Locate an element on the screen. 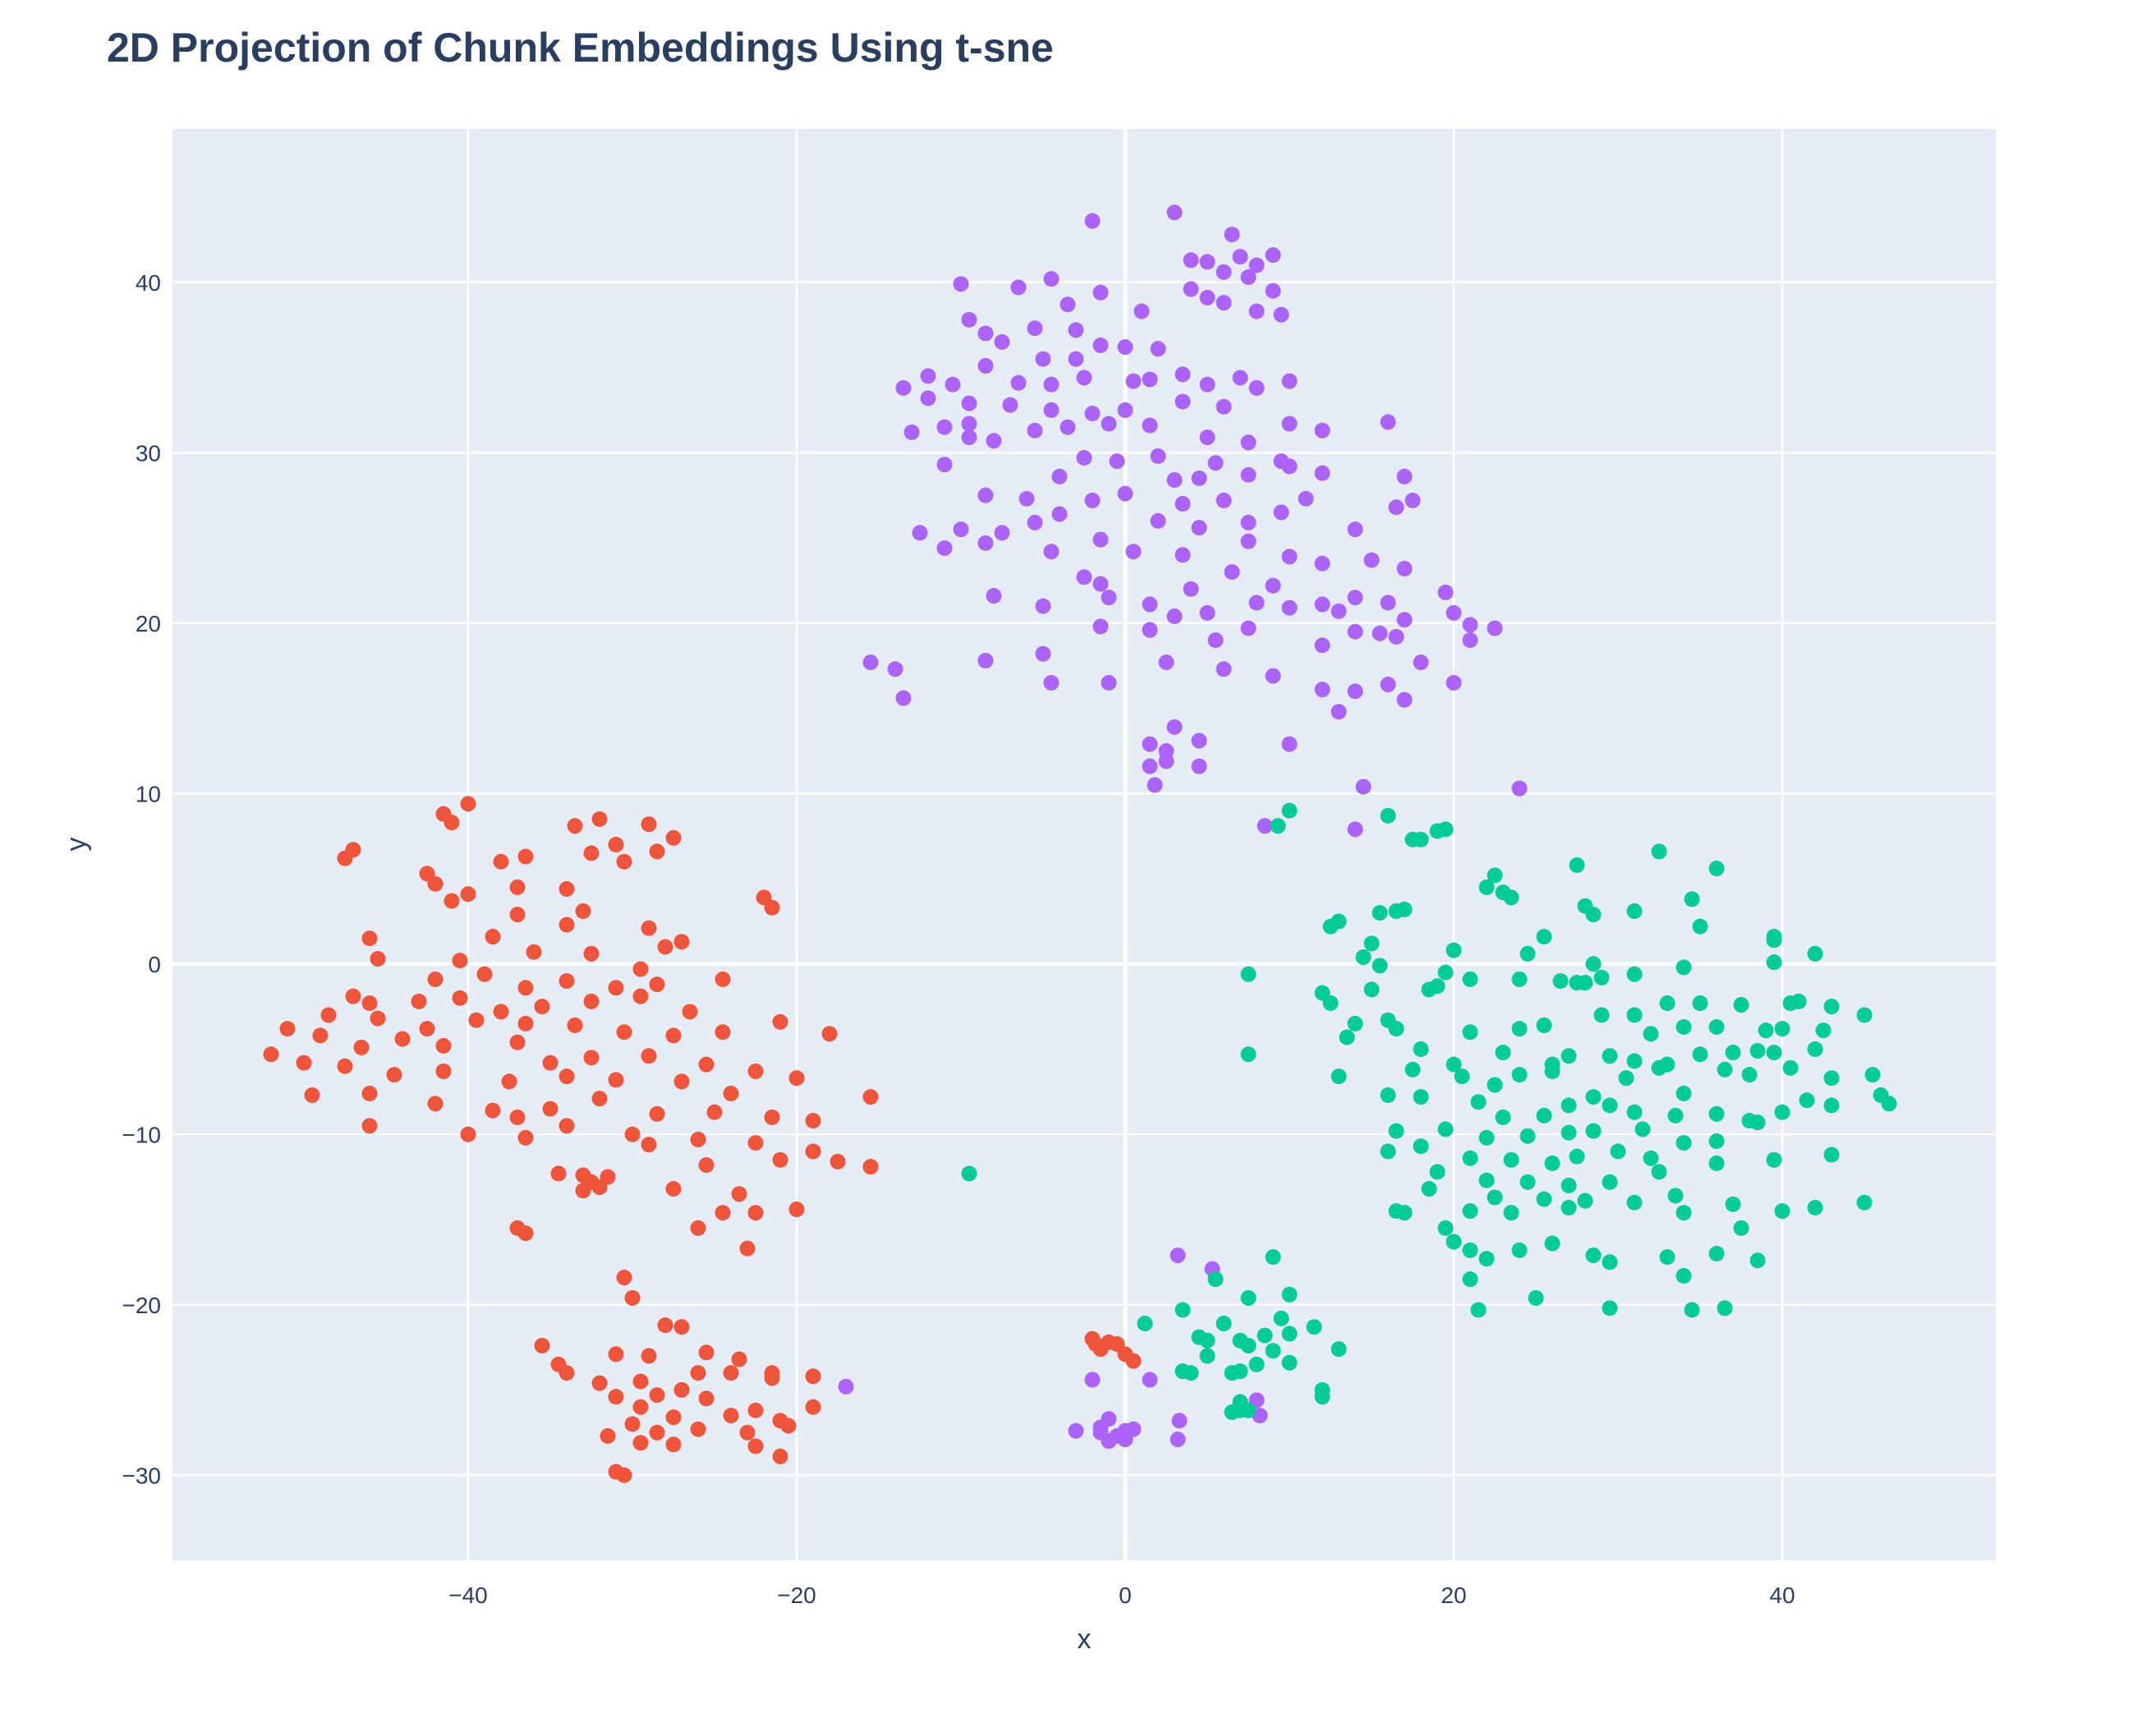  y-tick-label: 20 is located at coordinates (148, 623).